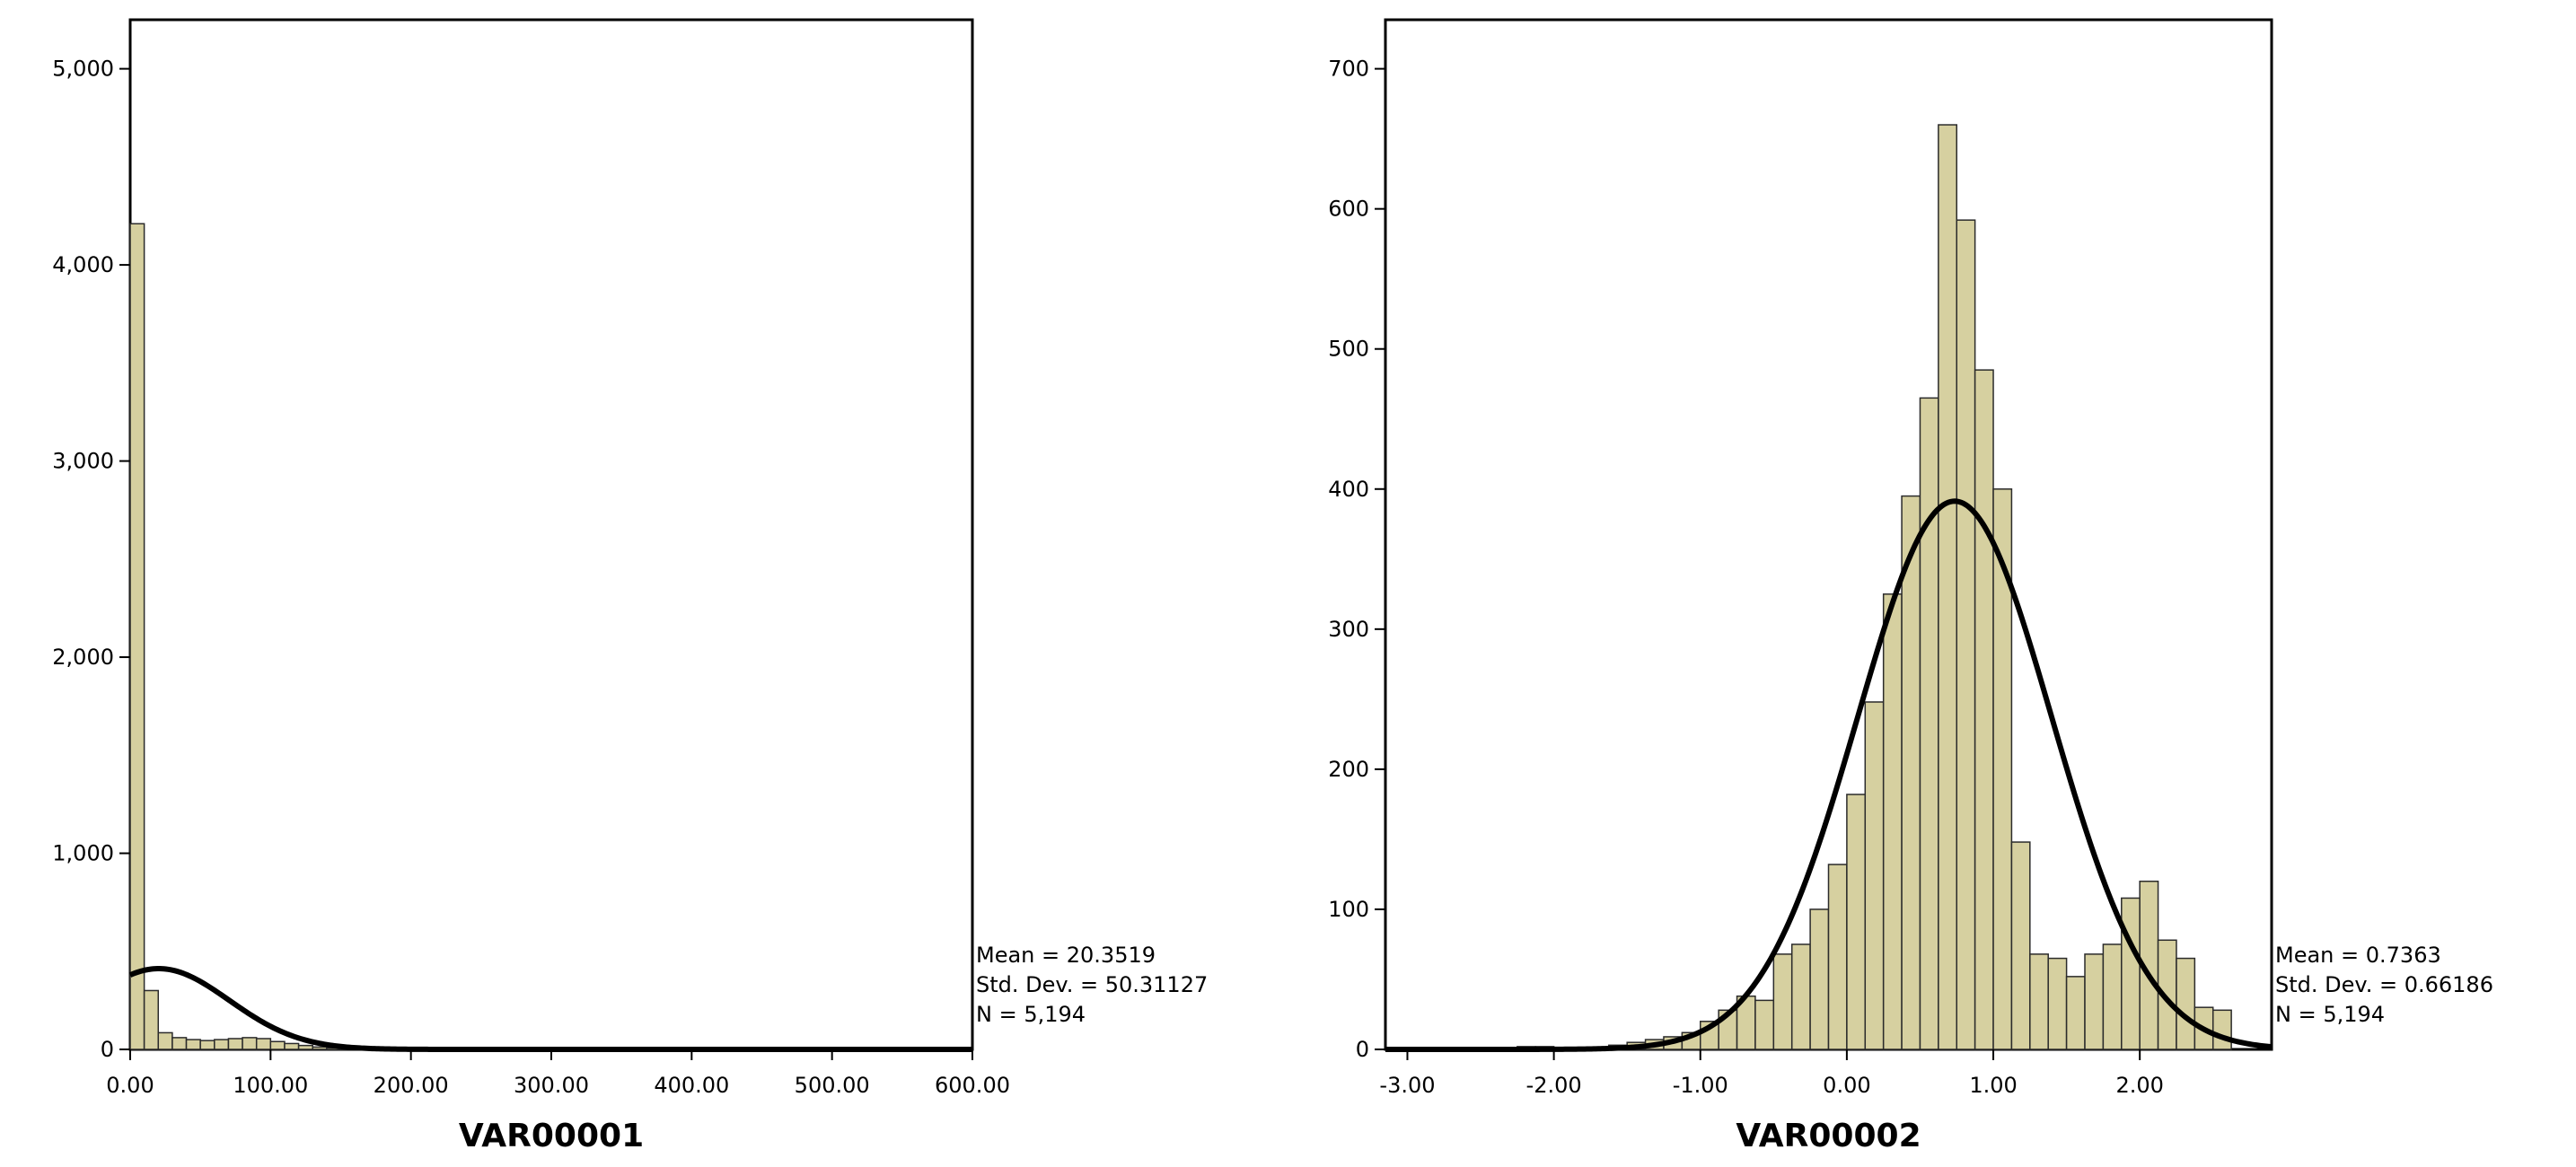  I want to click on x-tick-label: 200.00, so click(411, 1085).